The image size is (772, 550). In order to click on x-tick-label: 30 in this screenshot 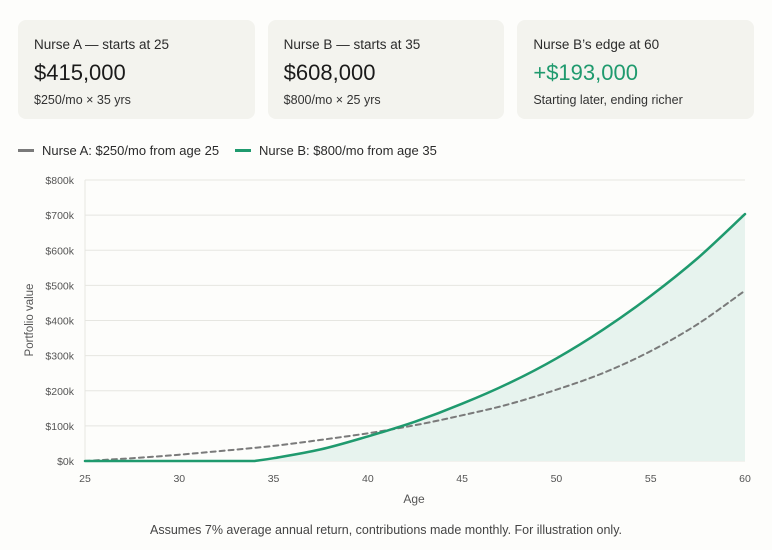, I will do `click(179, 479)`.